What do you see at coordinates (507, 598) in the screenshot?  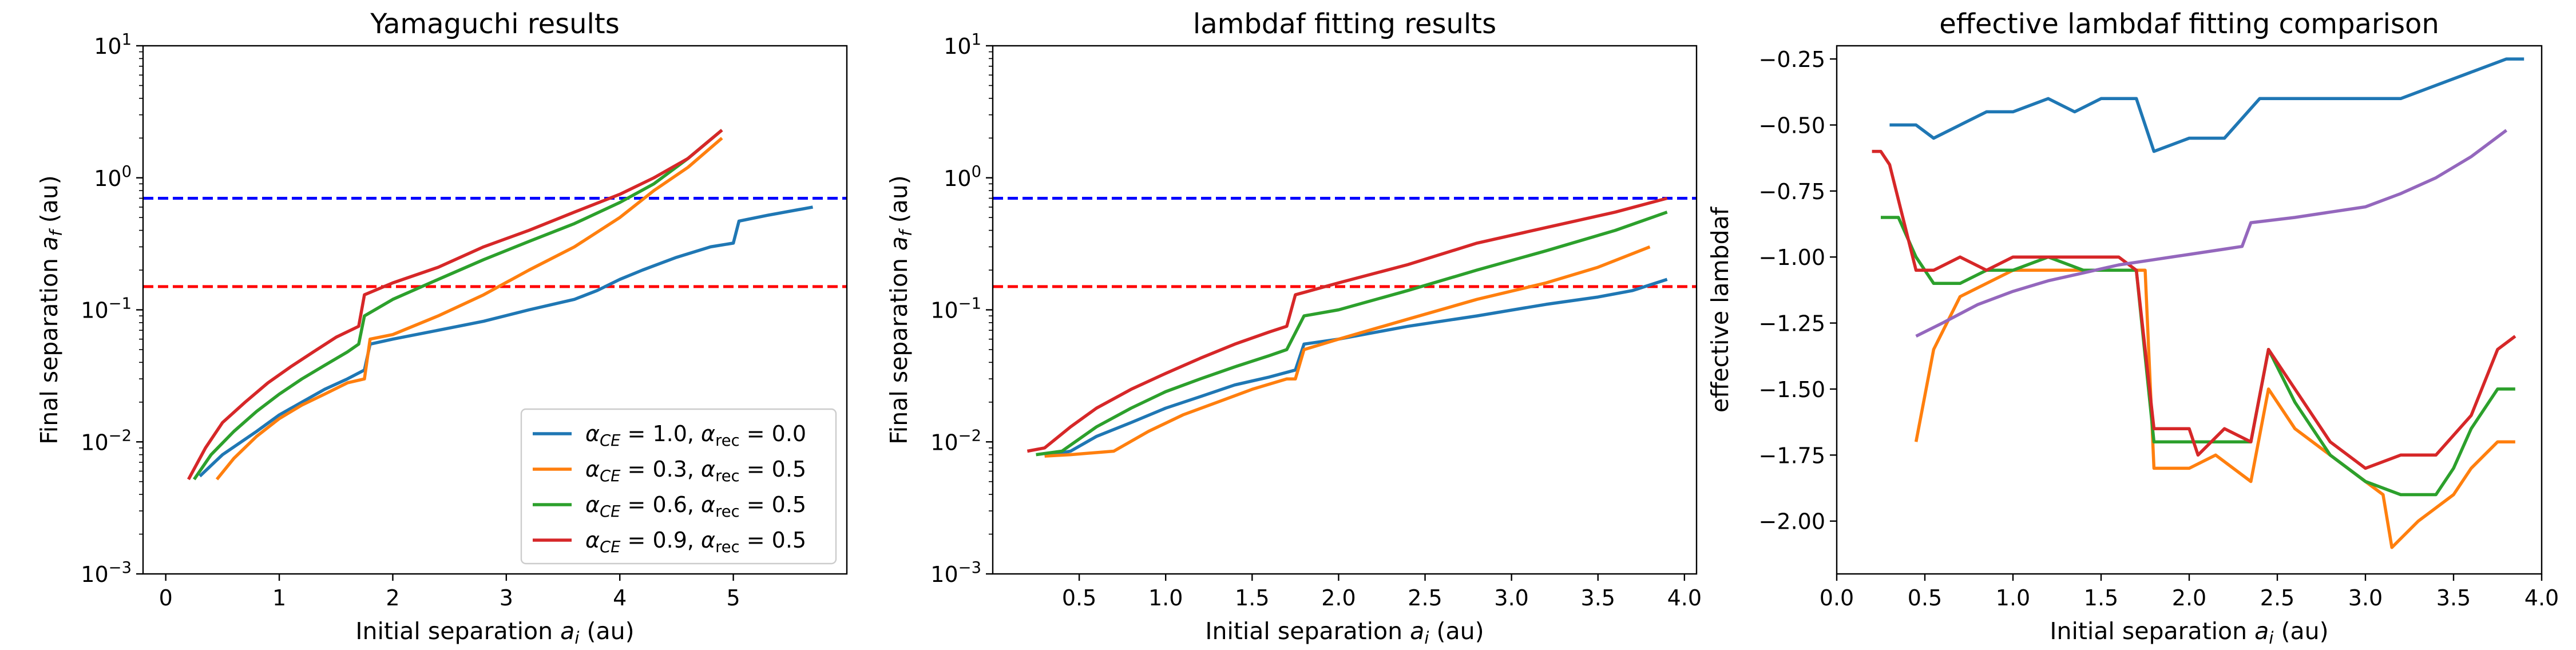 I see `x-tick-label: 3` at bounding box center [507, 598].